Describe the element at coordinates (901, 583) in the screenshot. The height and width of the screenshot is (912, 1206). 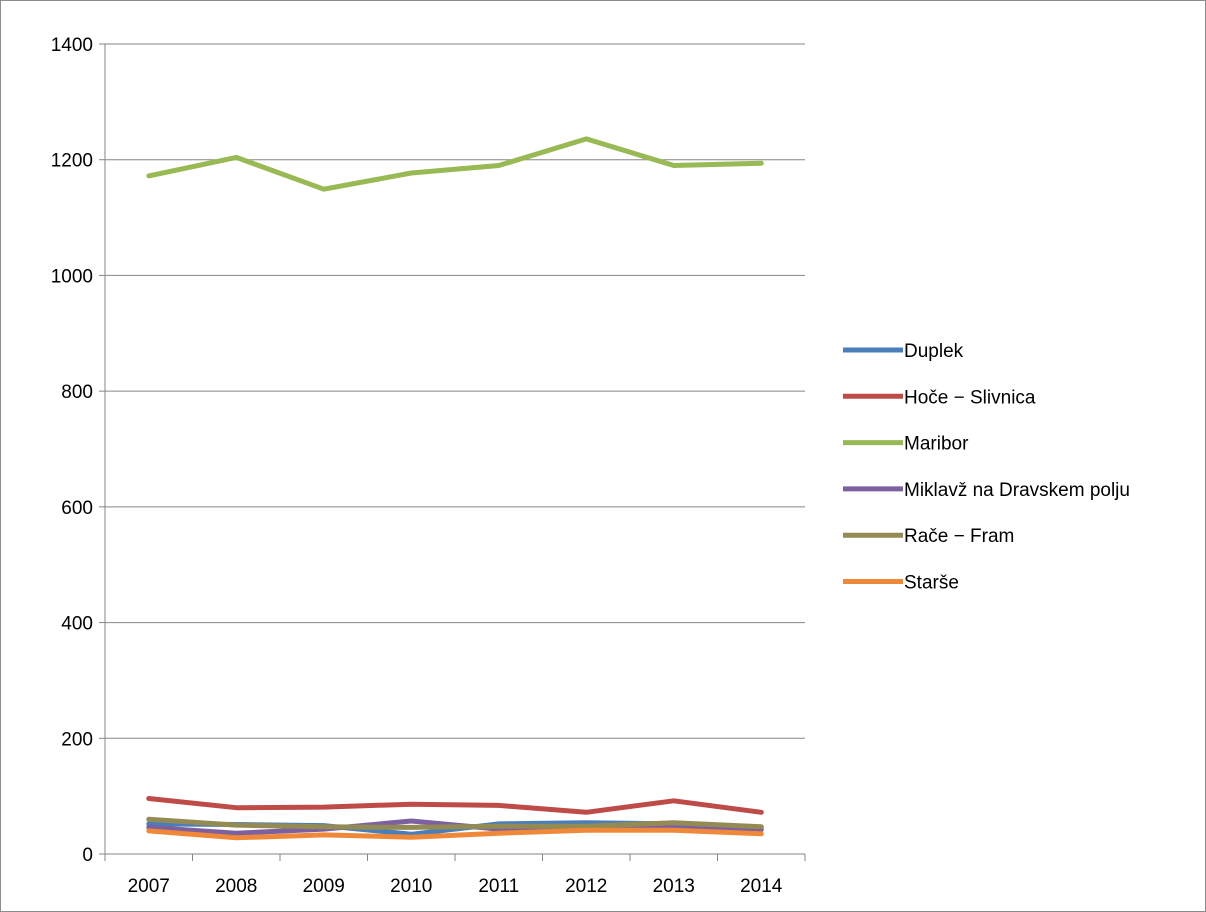
I see `legend-item: Starše` at that location.